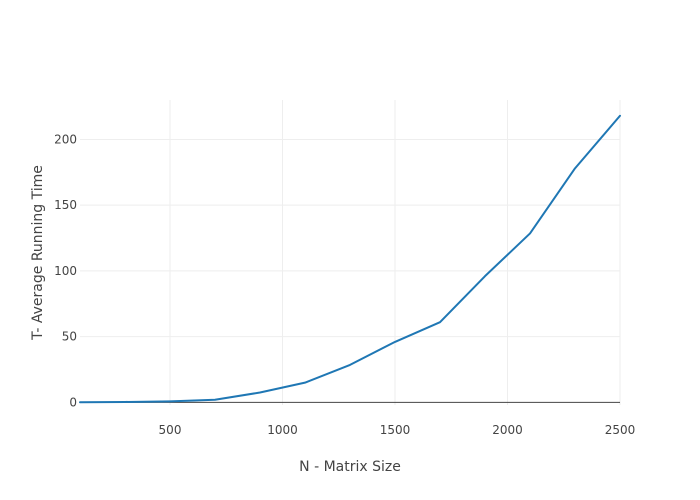  Describe the element at coordinates (620, 430) in the screenshot. I see `x-tick-label: 2500` at that location.